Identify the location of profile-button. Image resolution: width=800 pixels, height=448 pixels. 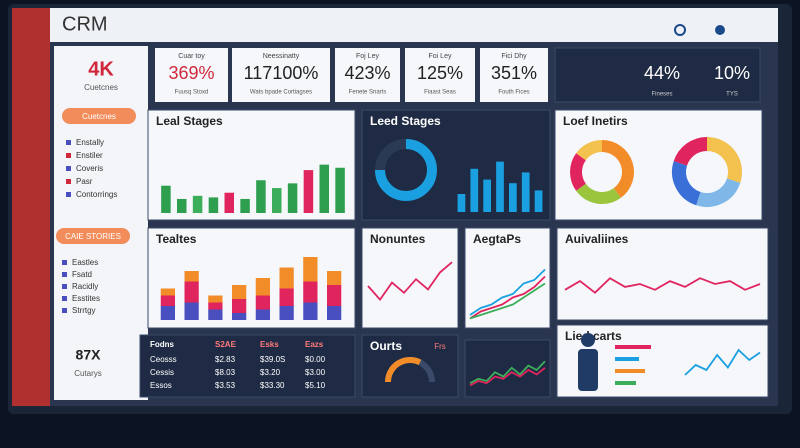
(720, 30).